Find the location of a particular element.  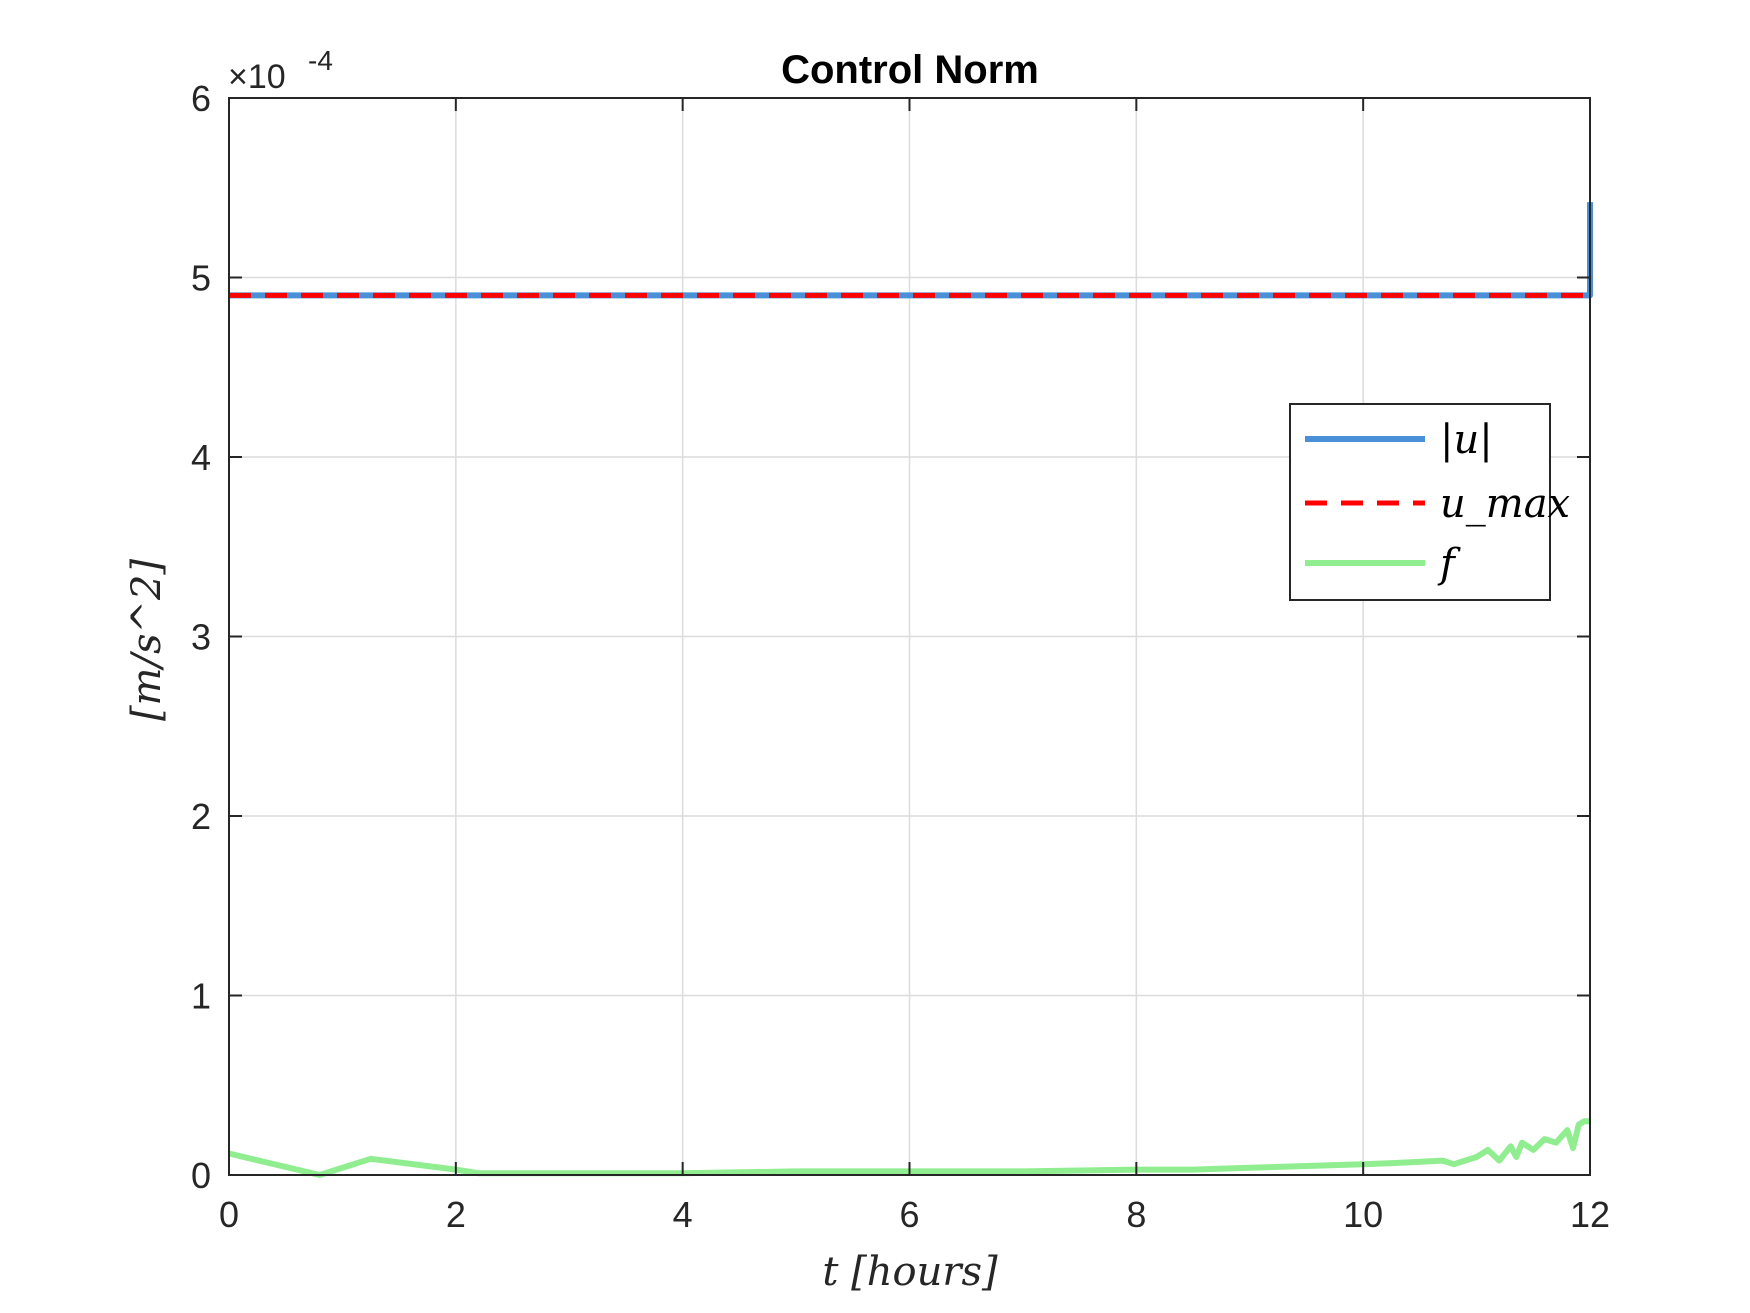

y-tick-label: 1 is located at coordinates (201, 996).